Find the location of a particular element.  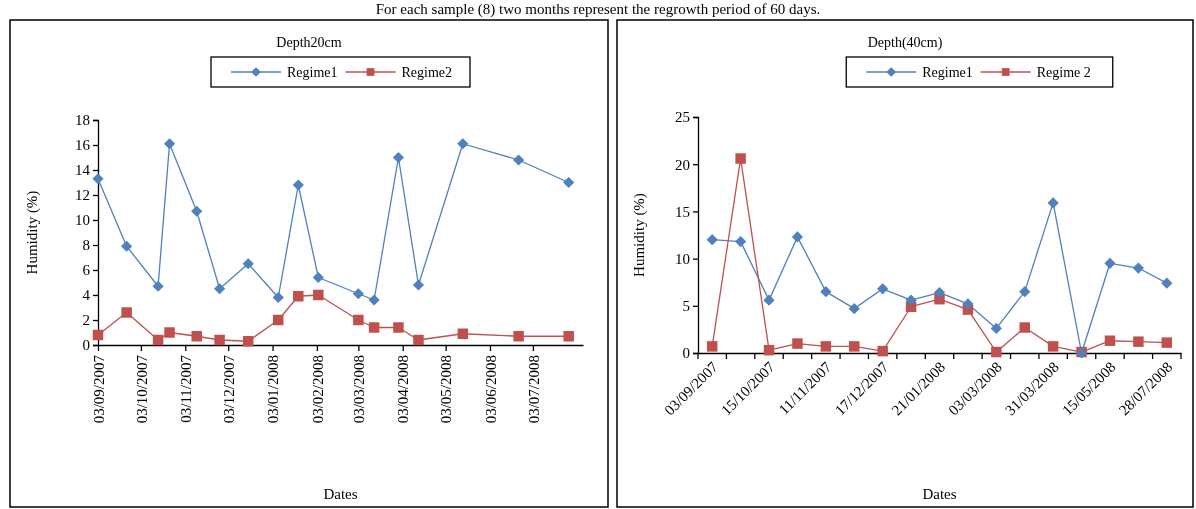

y-tick-label: 16 is located at coordinates (83, 145).